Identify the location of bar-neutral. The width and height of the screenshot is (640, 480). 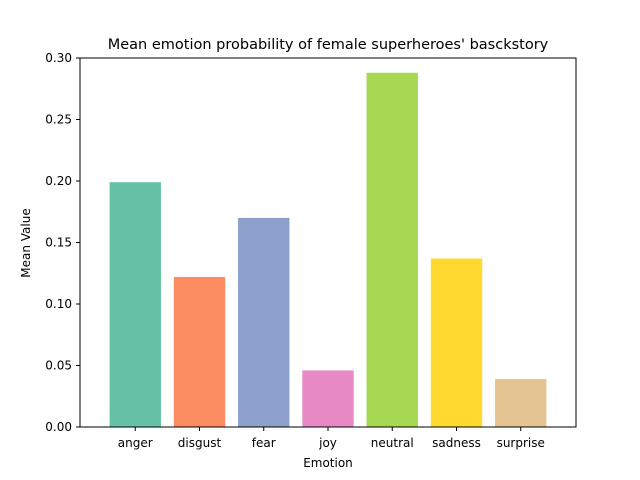
(392, 249).